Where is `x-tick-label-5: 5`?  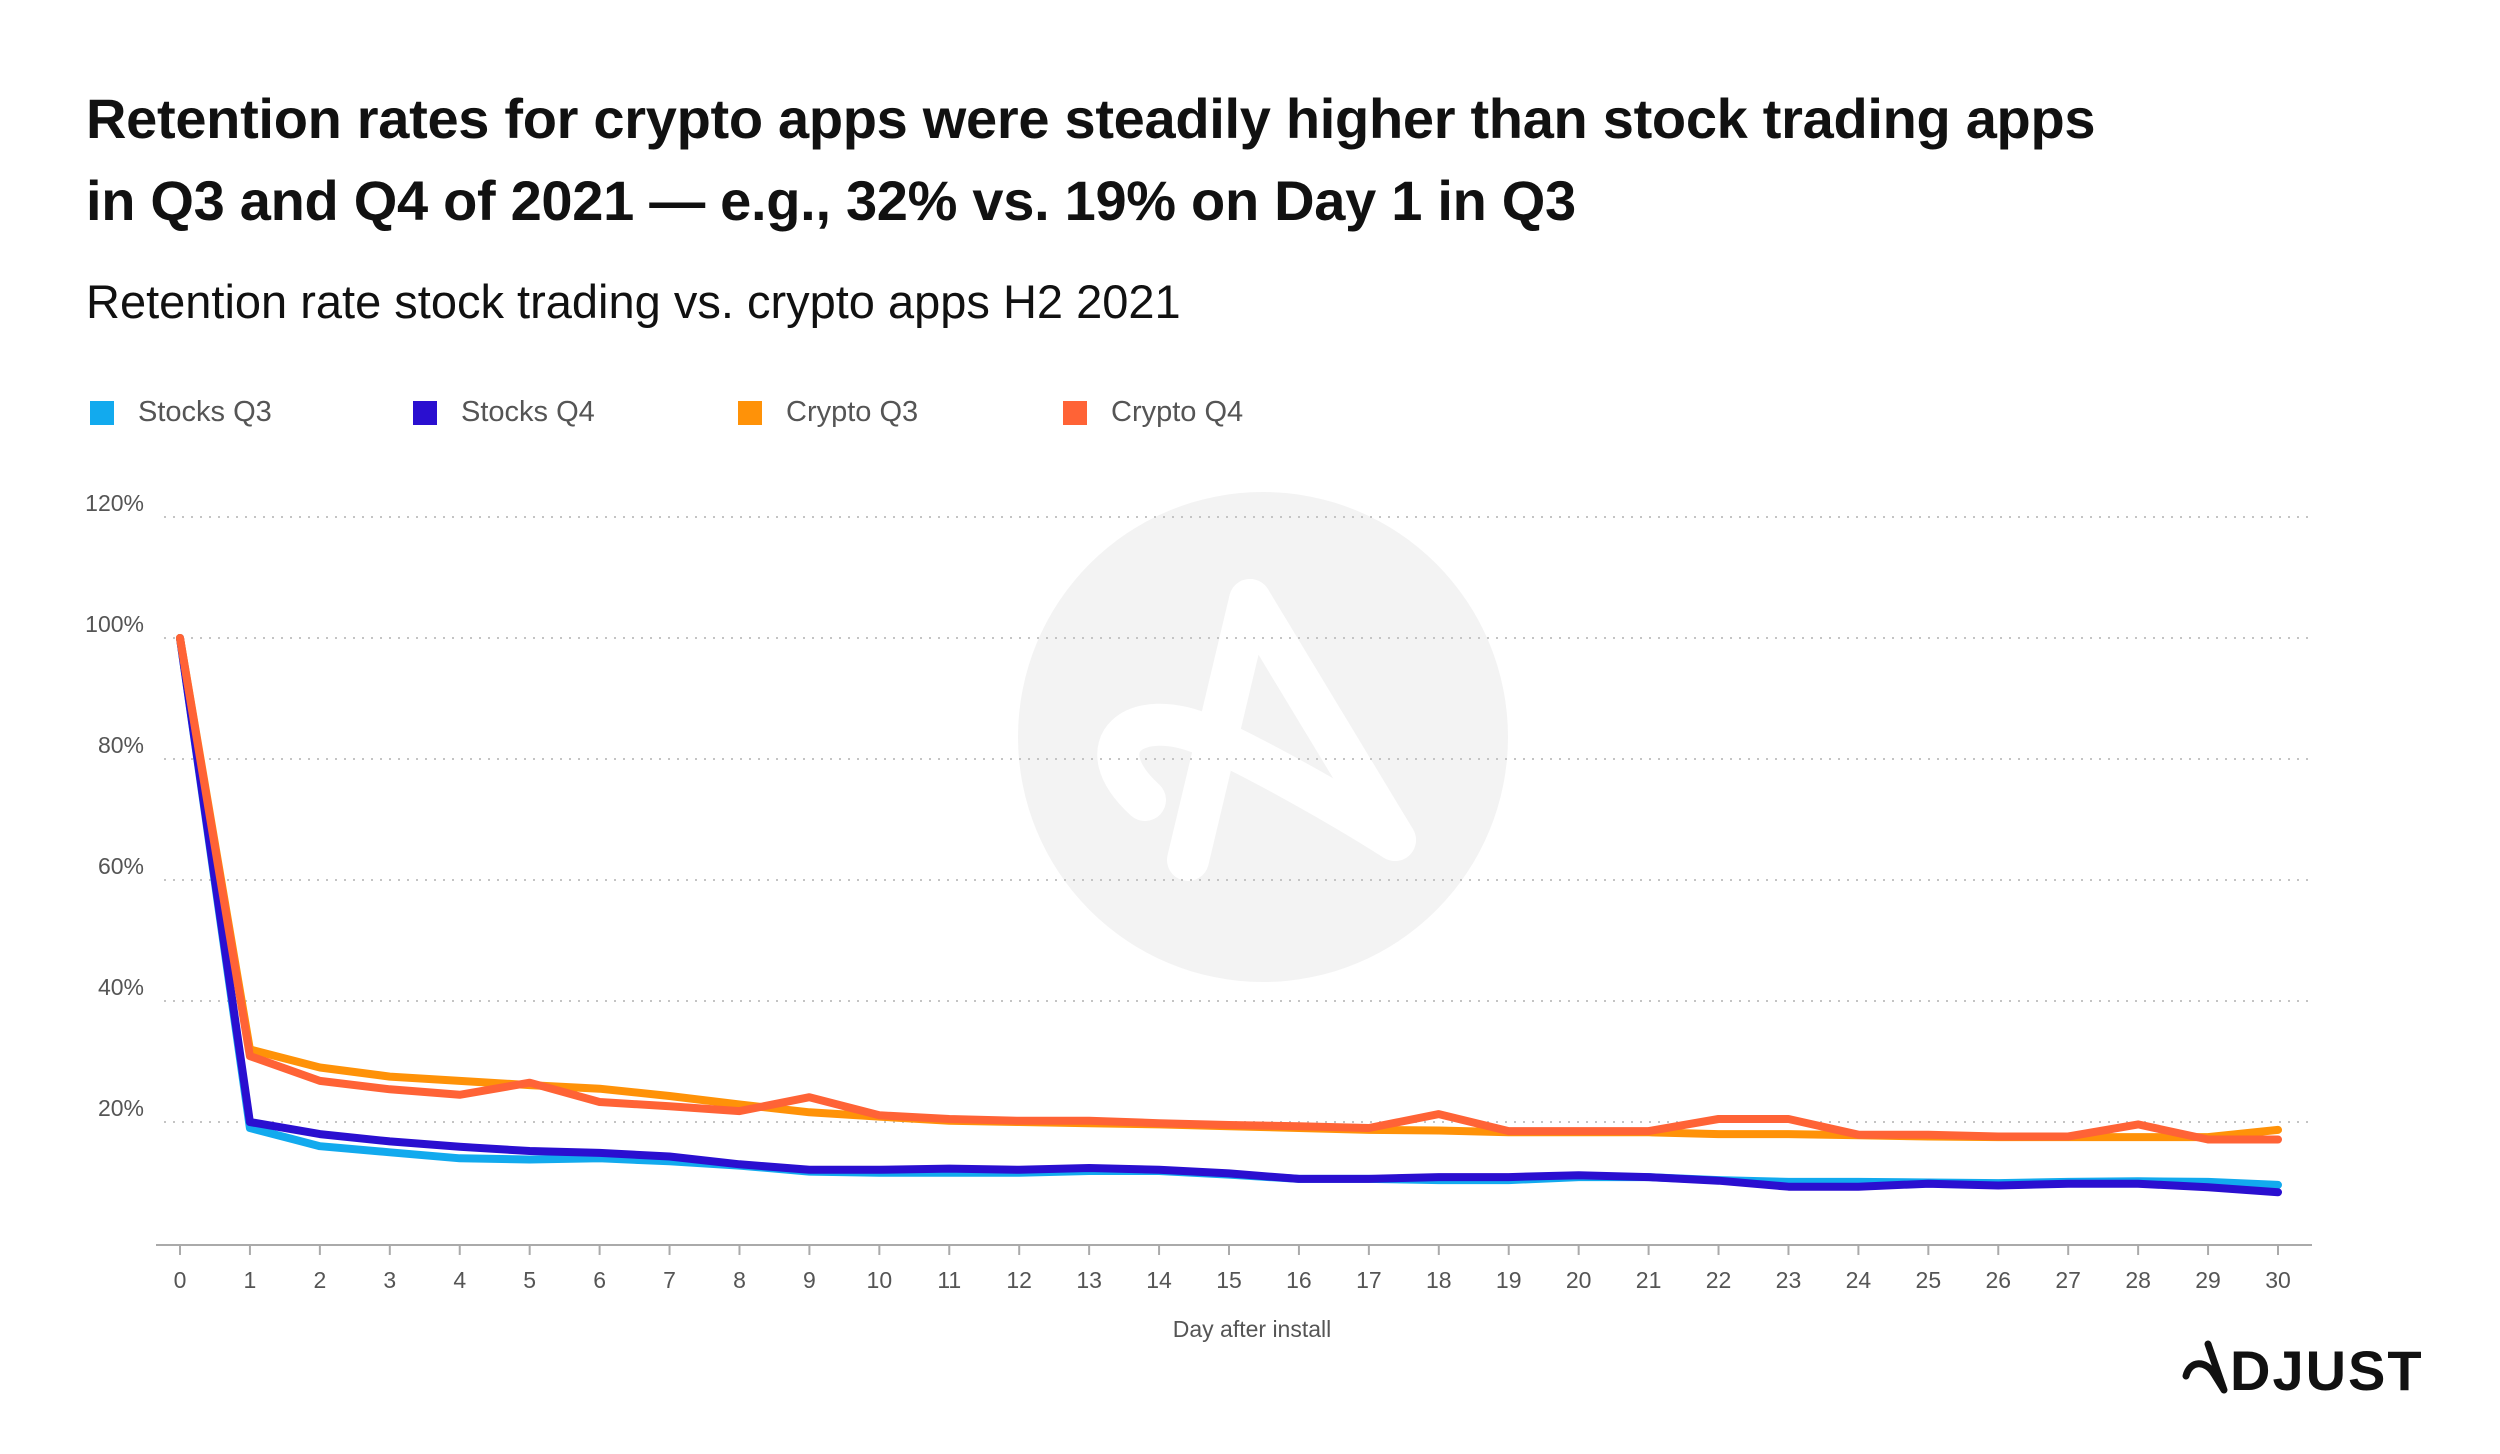 x-tick-label-5: 5 is located at coordinates (529, 1280).